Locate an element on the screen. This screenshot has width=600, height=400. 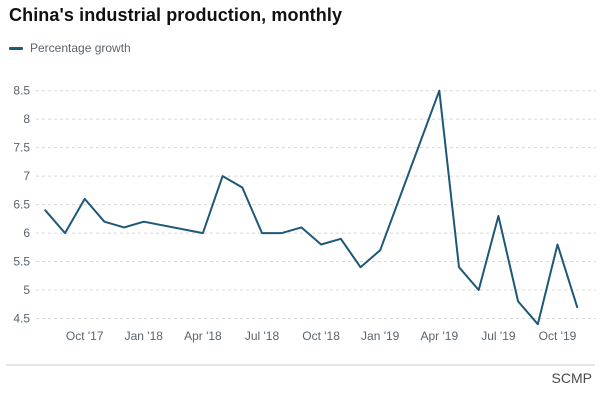
footer-divider is located at coordinates (300, 365).